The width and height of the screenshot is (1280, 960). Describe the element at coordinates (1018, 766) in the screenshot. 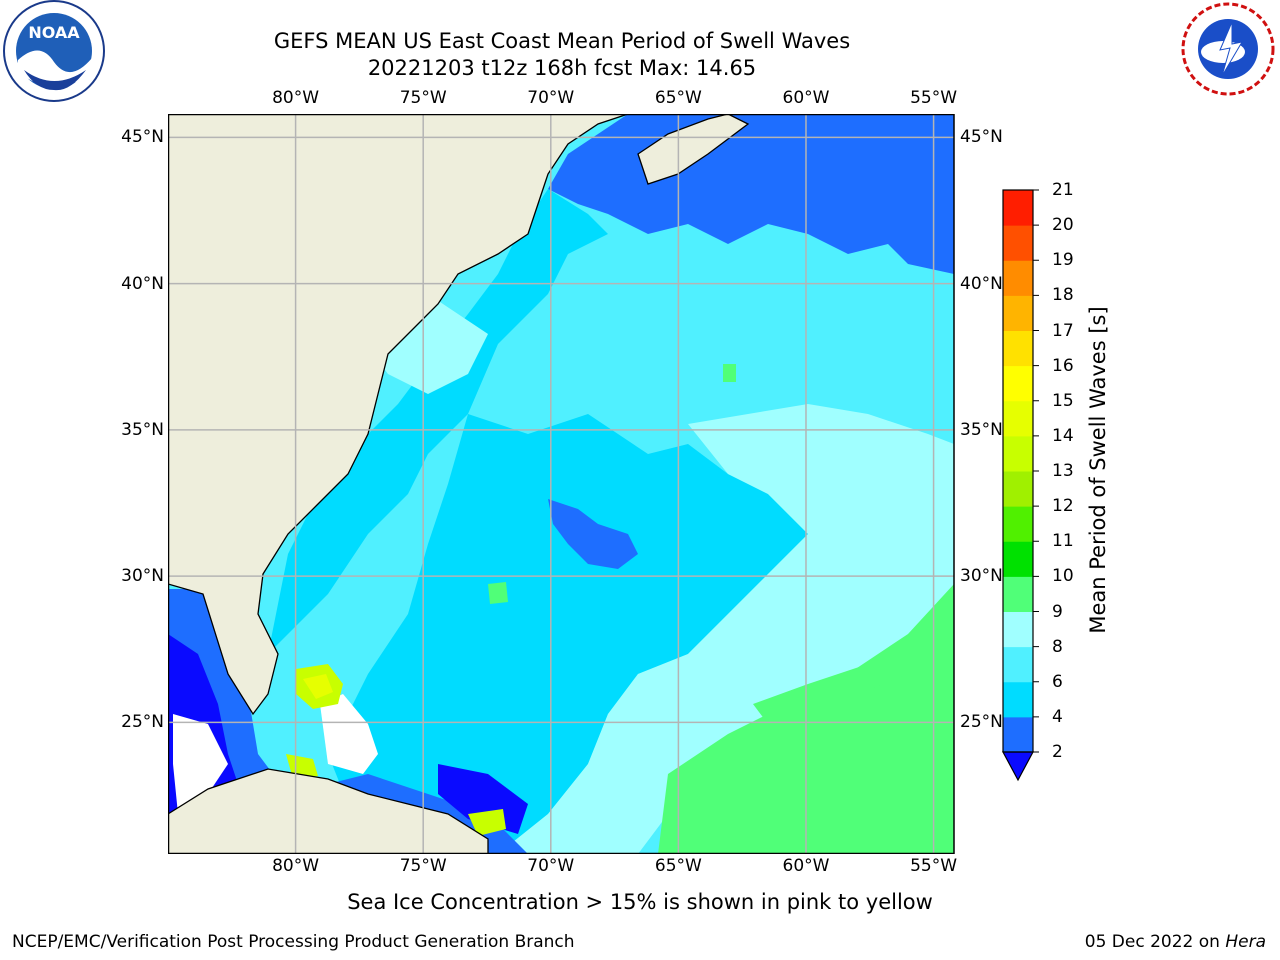

I see `colorbar-under-triangle` at that location.